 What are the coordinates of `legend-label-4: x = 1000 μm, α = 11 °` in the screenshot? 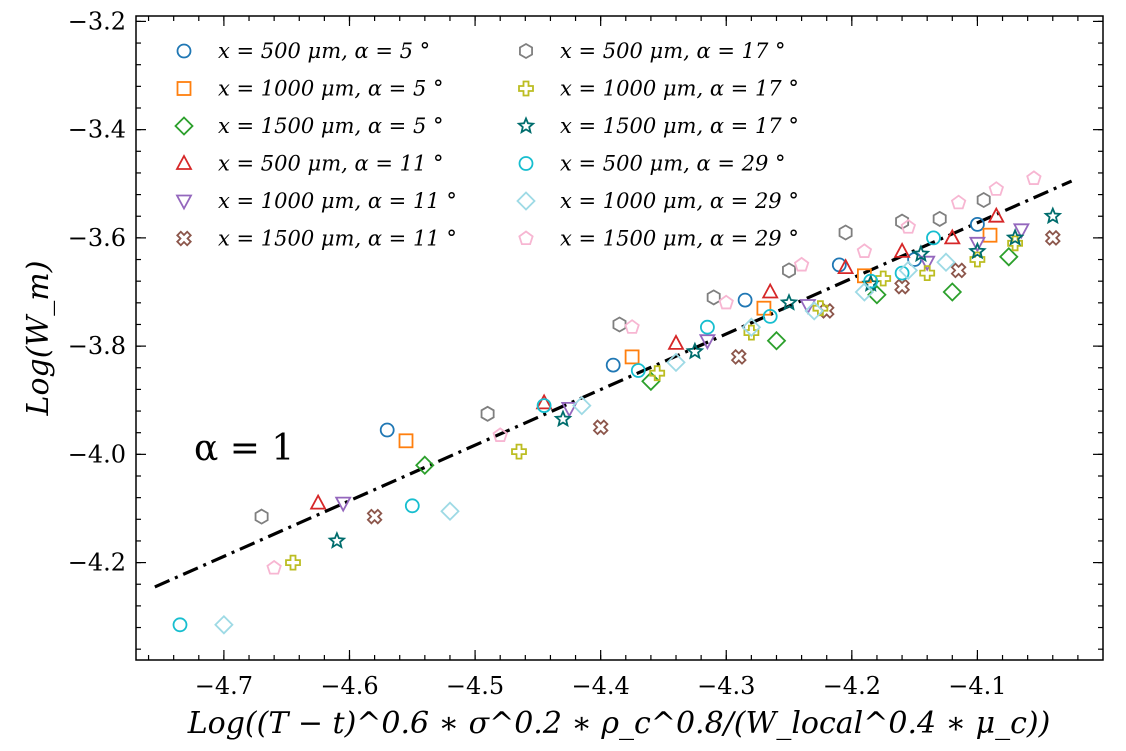 It's located at (337, 201).